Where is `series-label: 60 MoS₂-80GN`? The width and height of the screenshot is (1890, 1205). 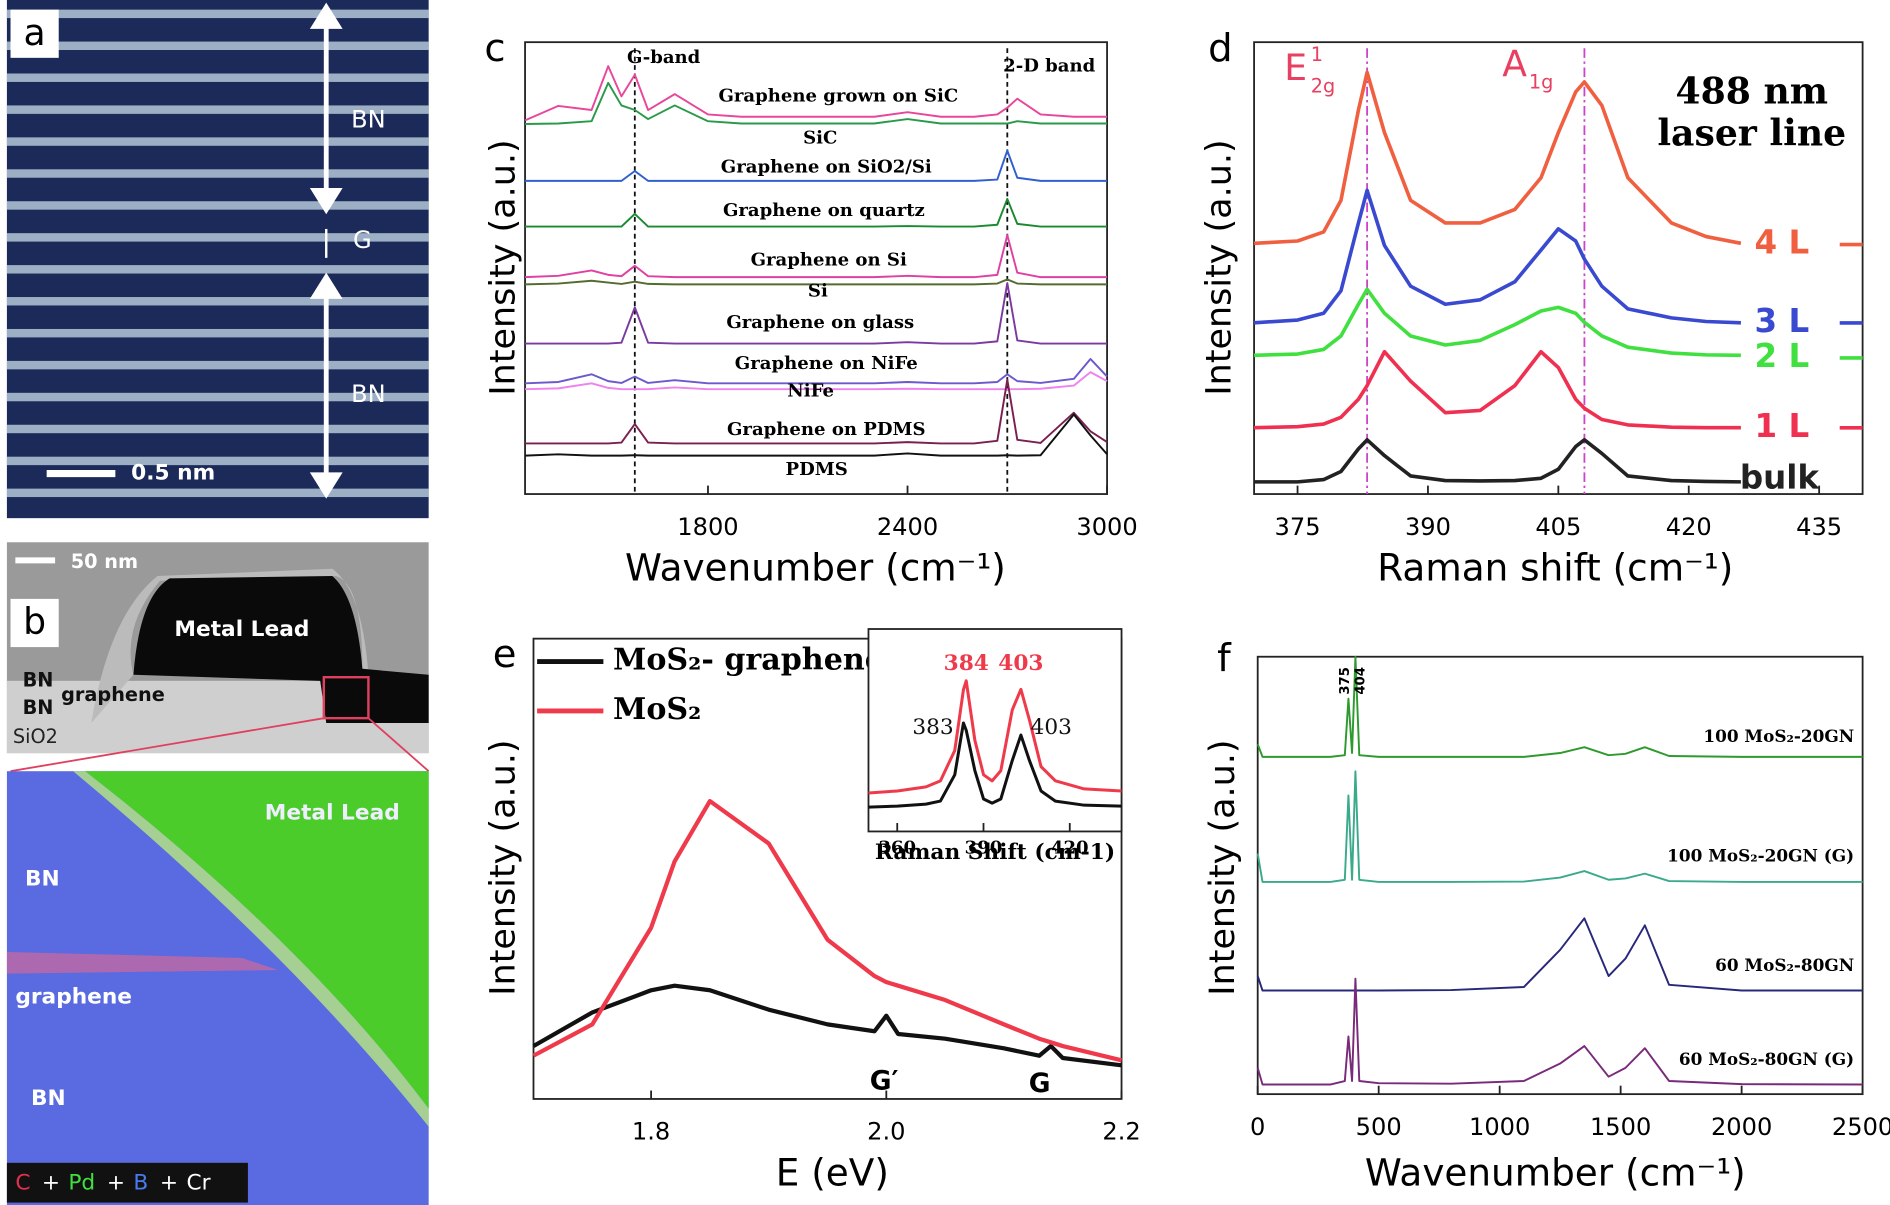 series-label: 60 MoS₂-80GN is located at coordinates (1784, 965).